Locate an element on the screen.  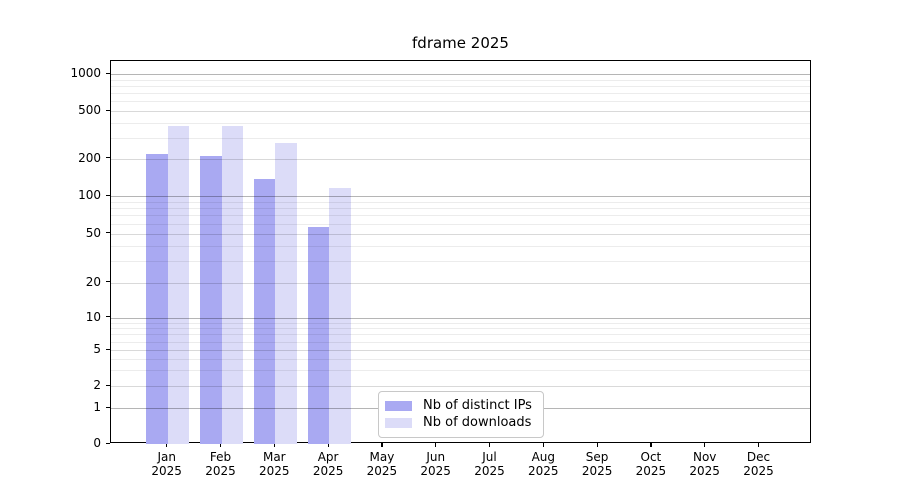
y-tick-label-0: 0 is located at coordinates (97, 443).